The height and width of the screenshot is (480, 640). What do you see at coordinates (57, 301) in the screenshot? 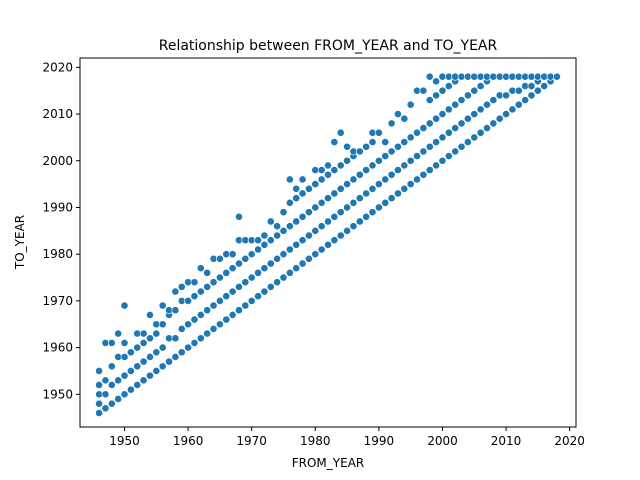
I see `y-tick-label: 1970` at bounding box center [57, 301].